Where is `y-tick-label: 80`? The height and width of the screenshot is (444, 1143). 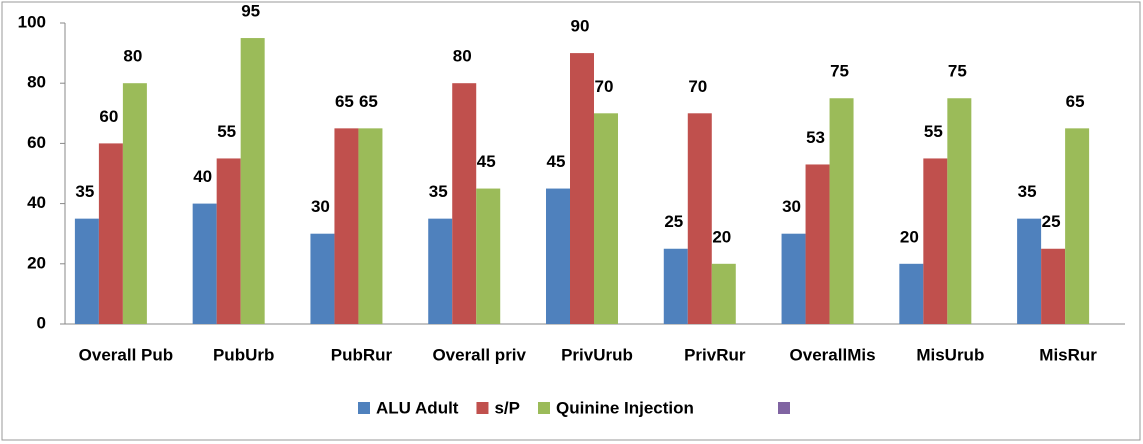 y-tick-label: 80 is located at coordinates (36, 82).